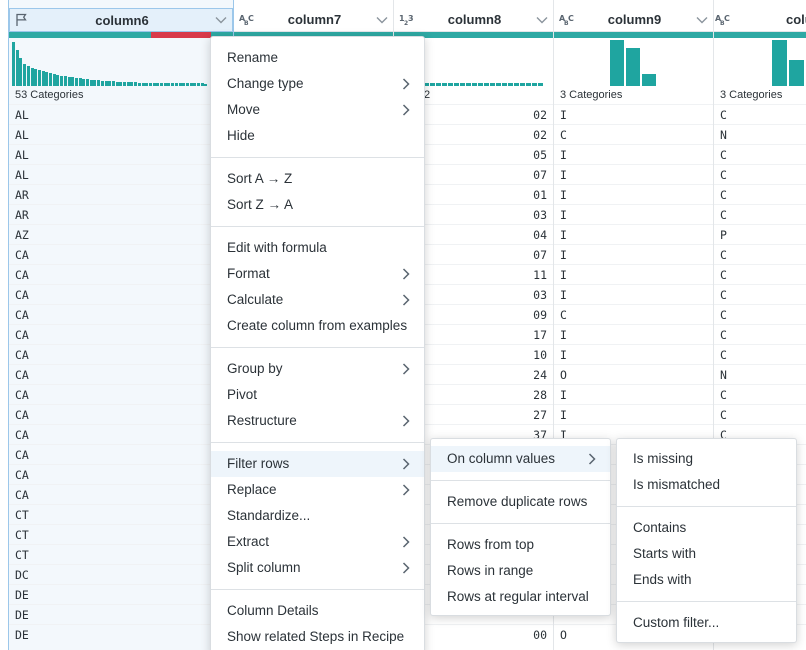 Image resolution: width=806 pixels, height=650 pixels. What do you see at coordinates (706, 485) in the screenshot?
I see `menu-item-is-mismatched: Is mismatched` at bounding box center [706, 485].